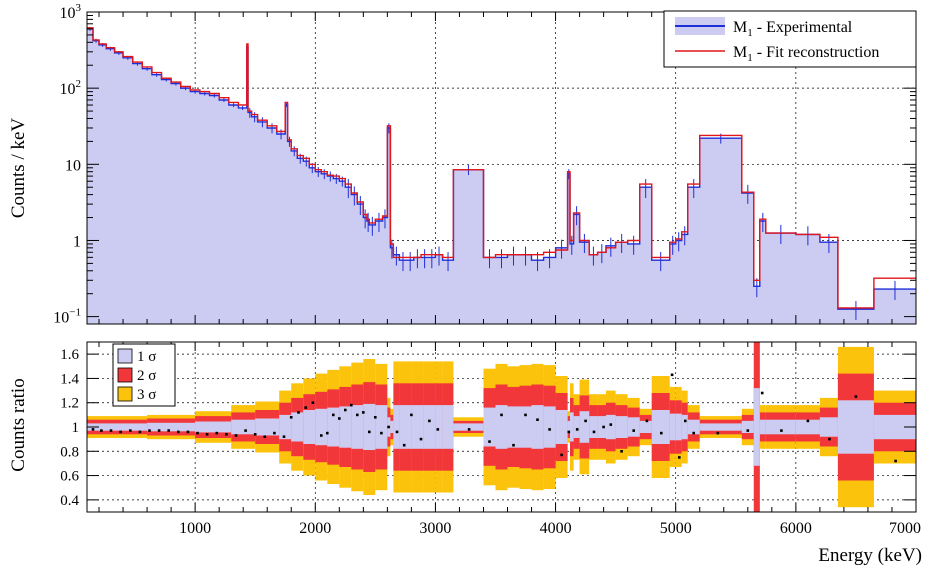 The width and height of the screenshot is (935, 574). What do you see at coordinates (75, 313) in the screenshot?
I see `spectrum-ytick-exponent: −1` at bounding box center [75, 313].